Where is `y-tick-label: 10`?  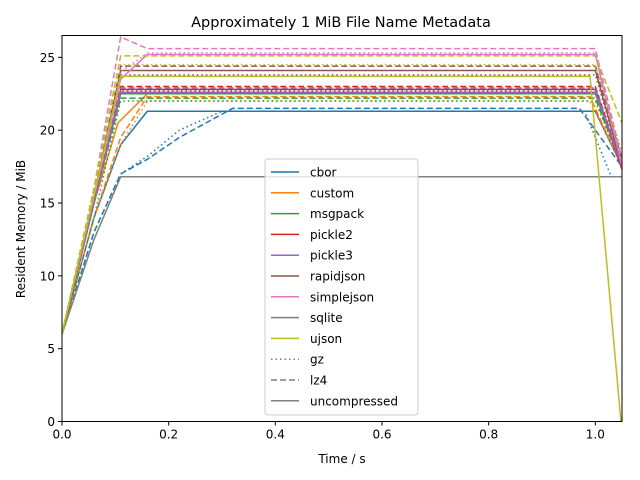 y-tick-label: 10 is located at coordinates (47, 276).